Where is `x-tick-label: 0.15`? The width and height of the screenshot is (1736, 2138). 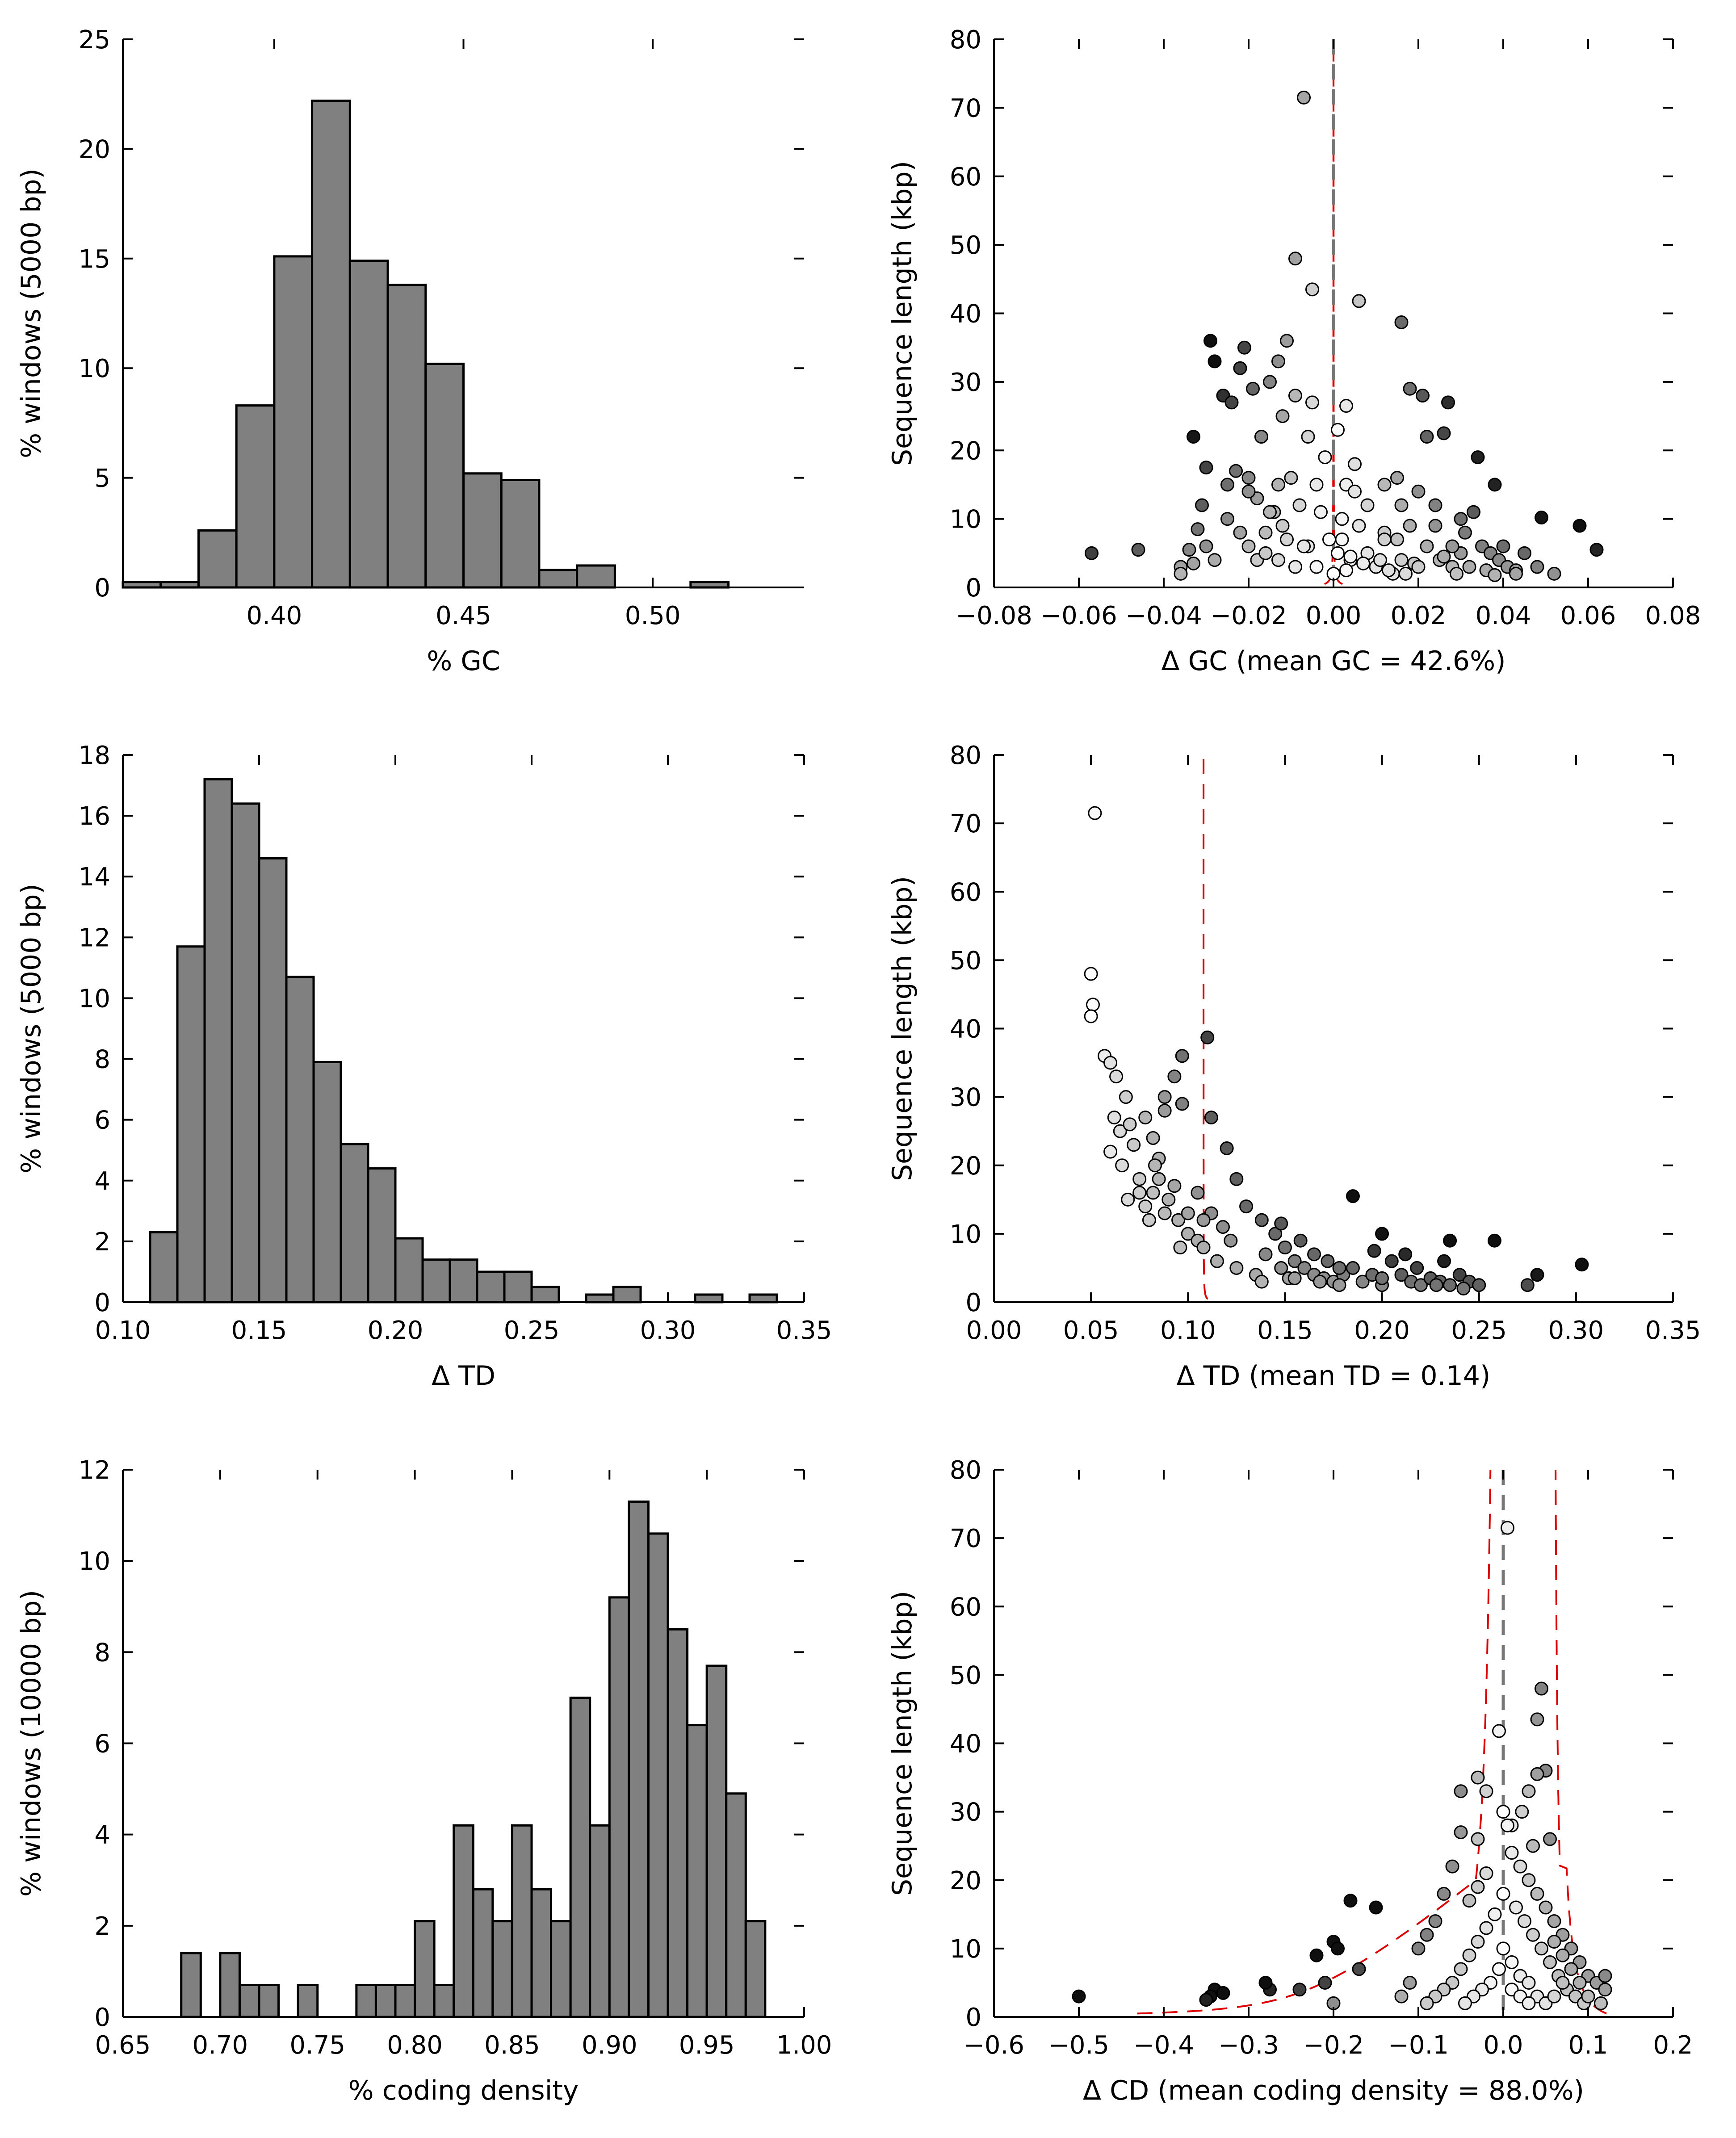 x-tick-label: 0.15 is located at coordinates (259, 1331).